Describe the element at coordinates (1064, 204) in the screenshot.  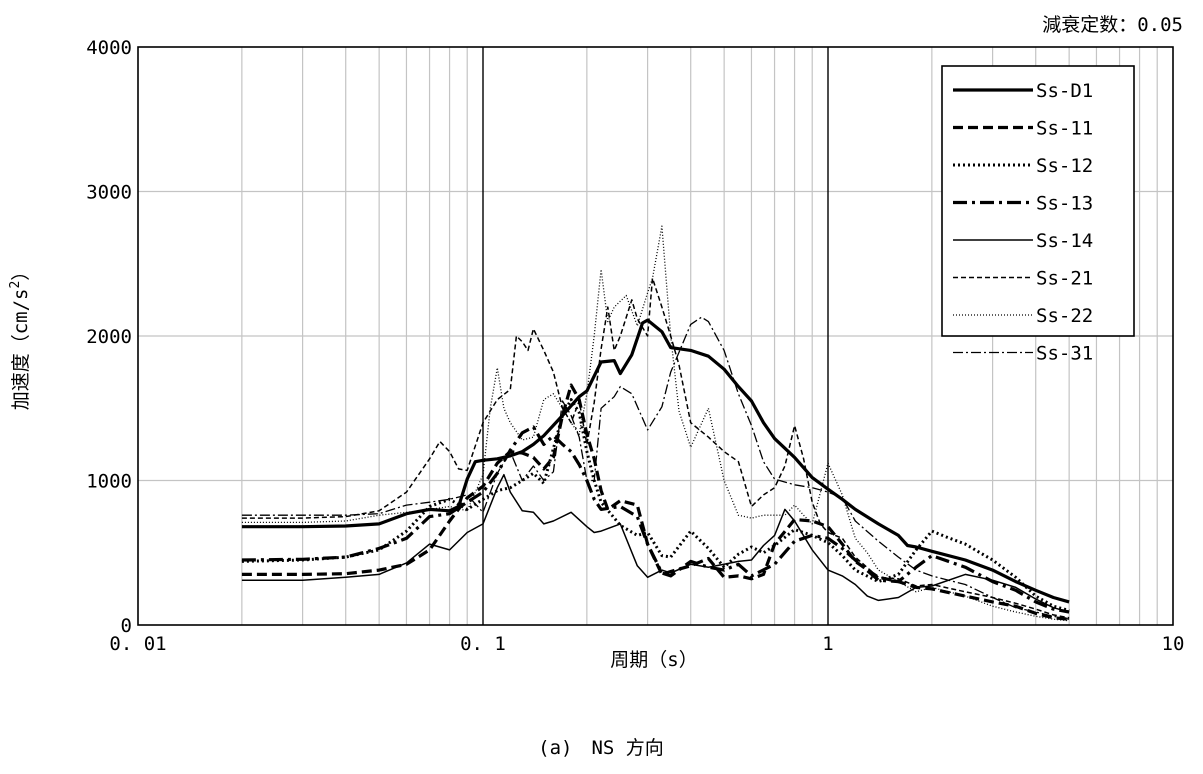
I see `legend-label: Ss-13` at that location.